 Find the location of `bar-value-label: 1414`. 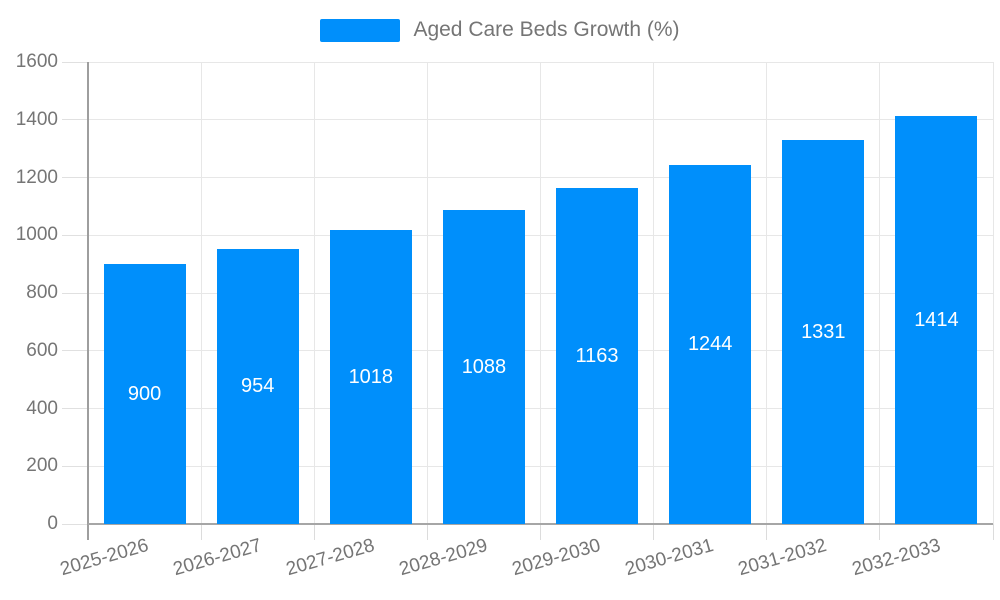

bar-value-label: 1414 is located at coordinates (936, 319).